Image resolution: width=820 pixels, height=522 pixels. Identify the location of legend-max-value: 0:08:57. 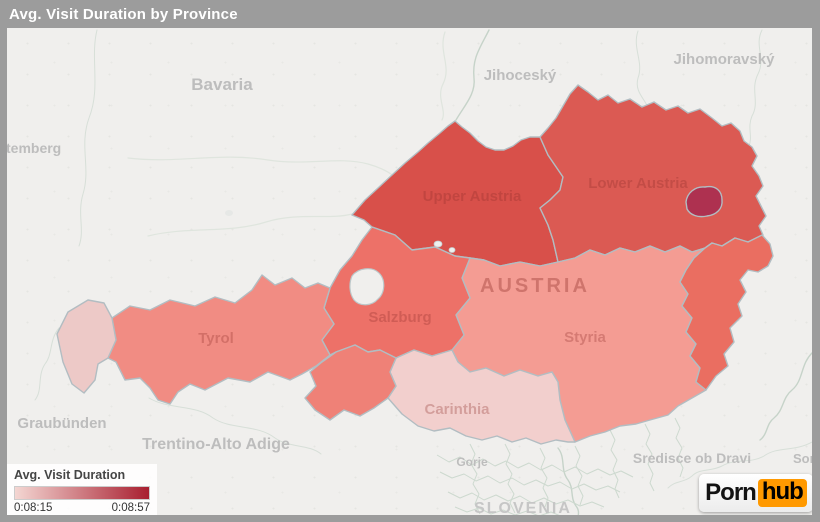
(130, 508).